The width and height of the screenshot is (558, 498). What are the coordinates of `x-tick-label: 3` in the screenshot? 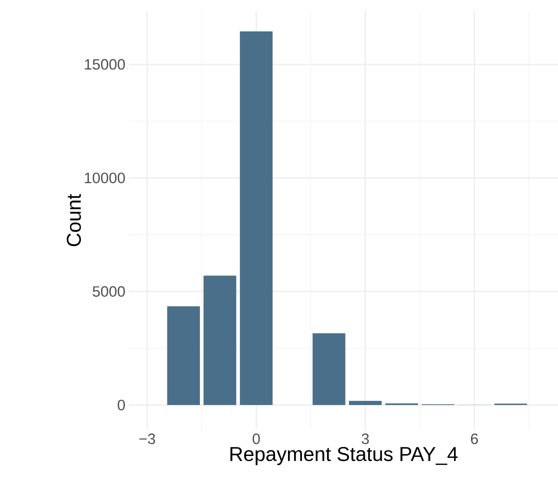 It's located at (365, 439).